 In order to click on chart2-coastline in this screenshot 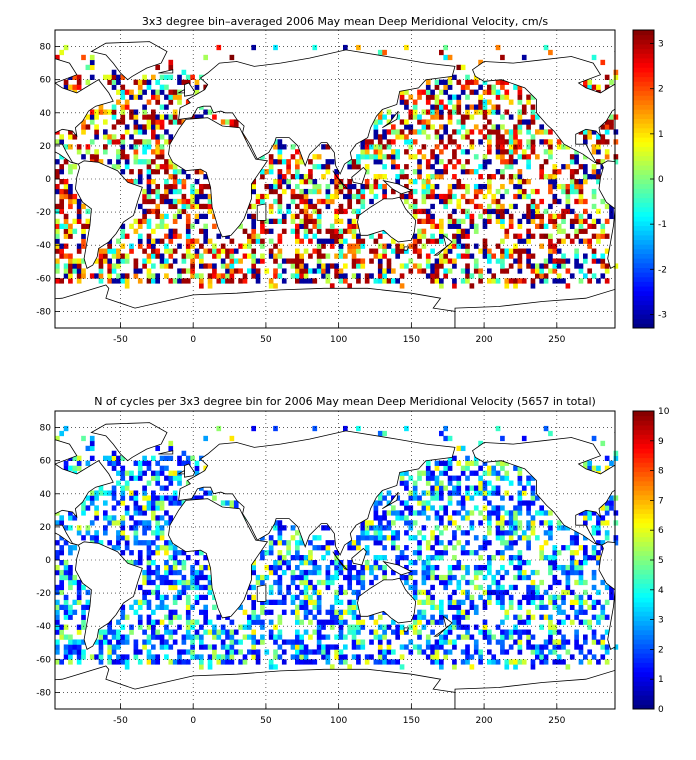, I will do `click(359, 556)`.